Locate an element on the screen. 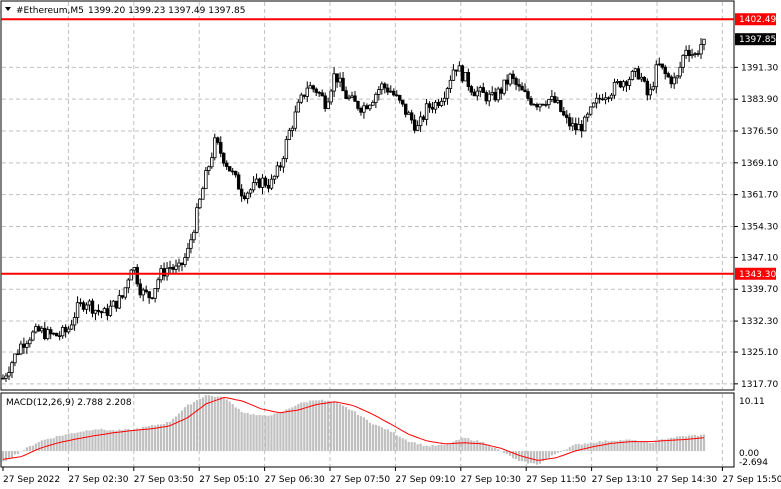  price-tick-label: 1325.10 is located at coordinates (759, 353).